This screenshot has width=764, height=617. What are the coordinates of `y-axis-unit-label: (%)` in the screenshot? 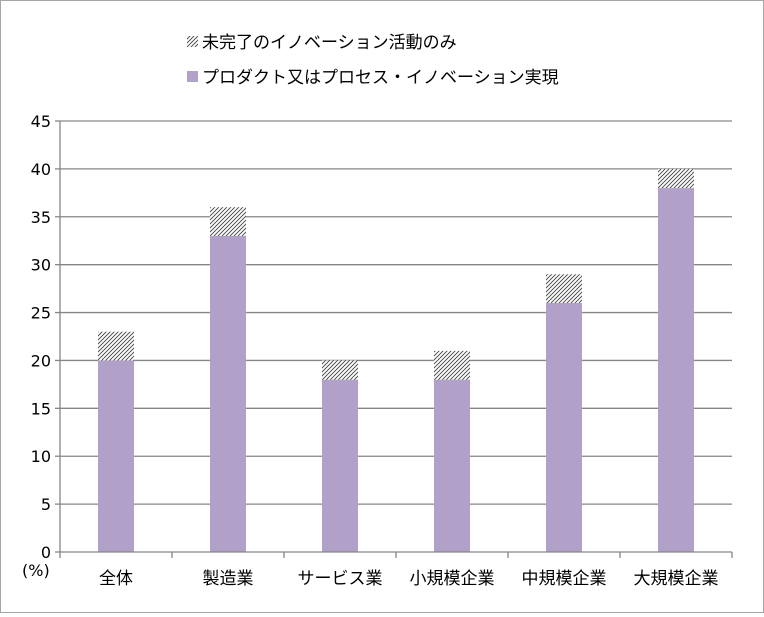 It's located at (36, 570).